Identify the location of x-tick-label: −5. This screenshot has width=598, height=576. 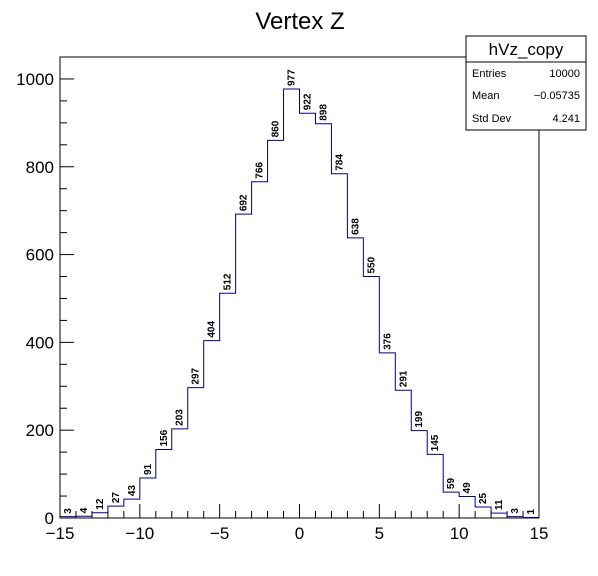
(219, 533).